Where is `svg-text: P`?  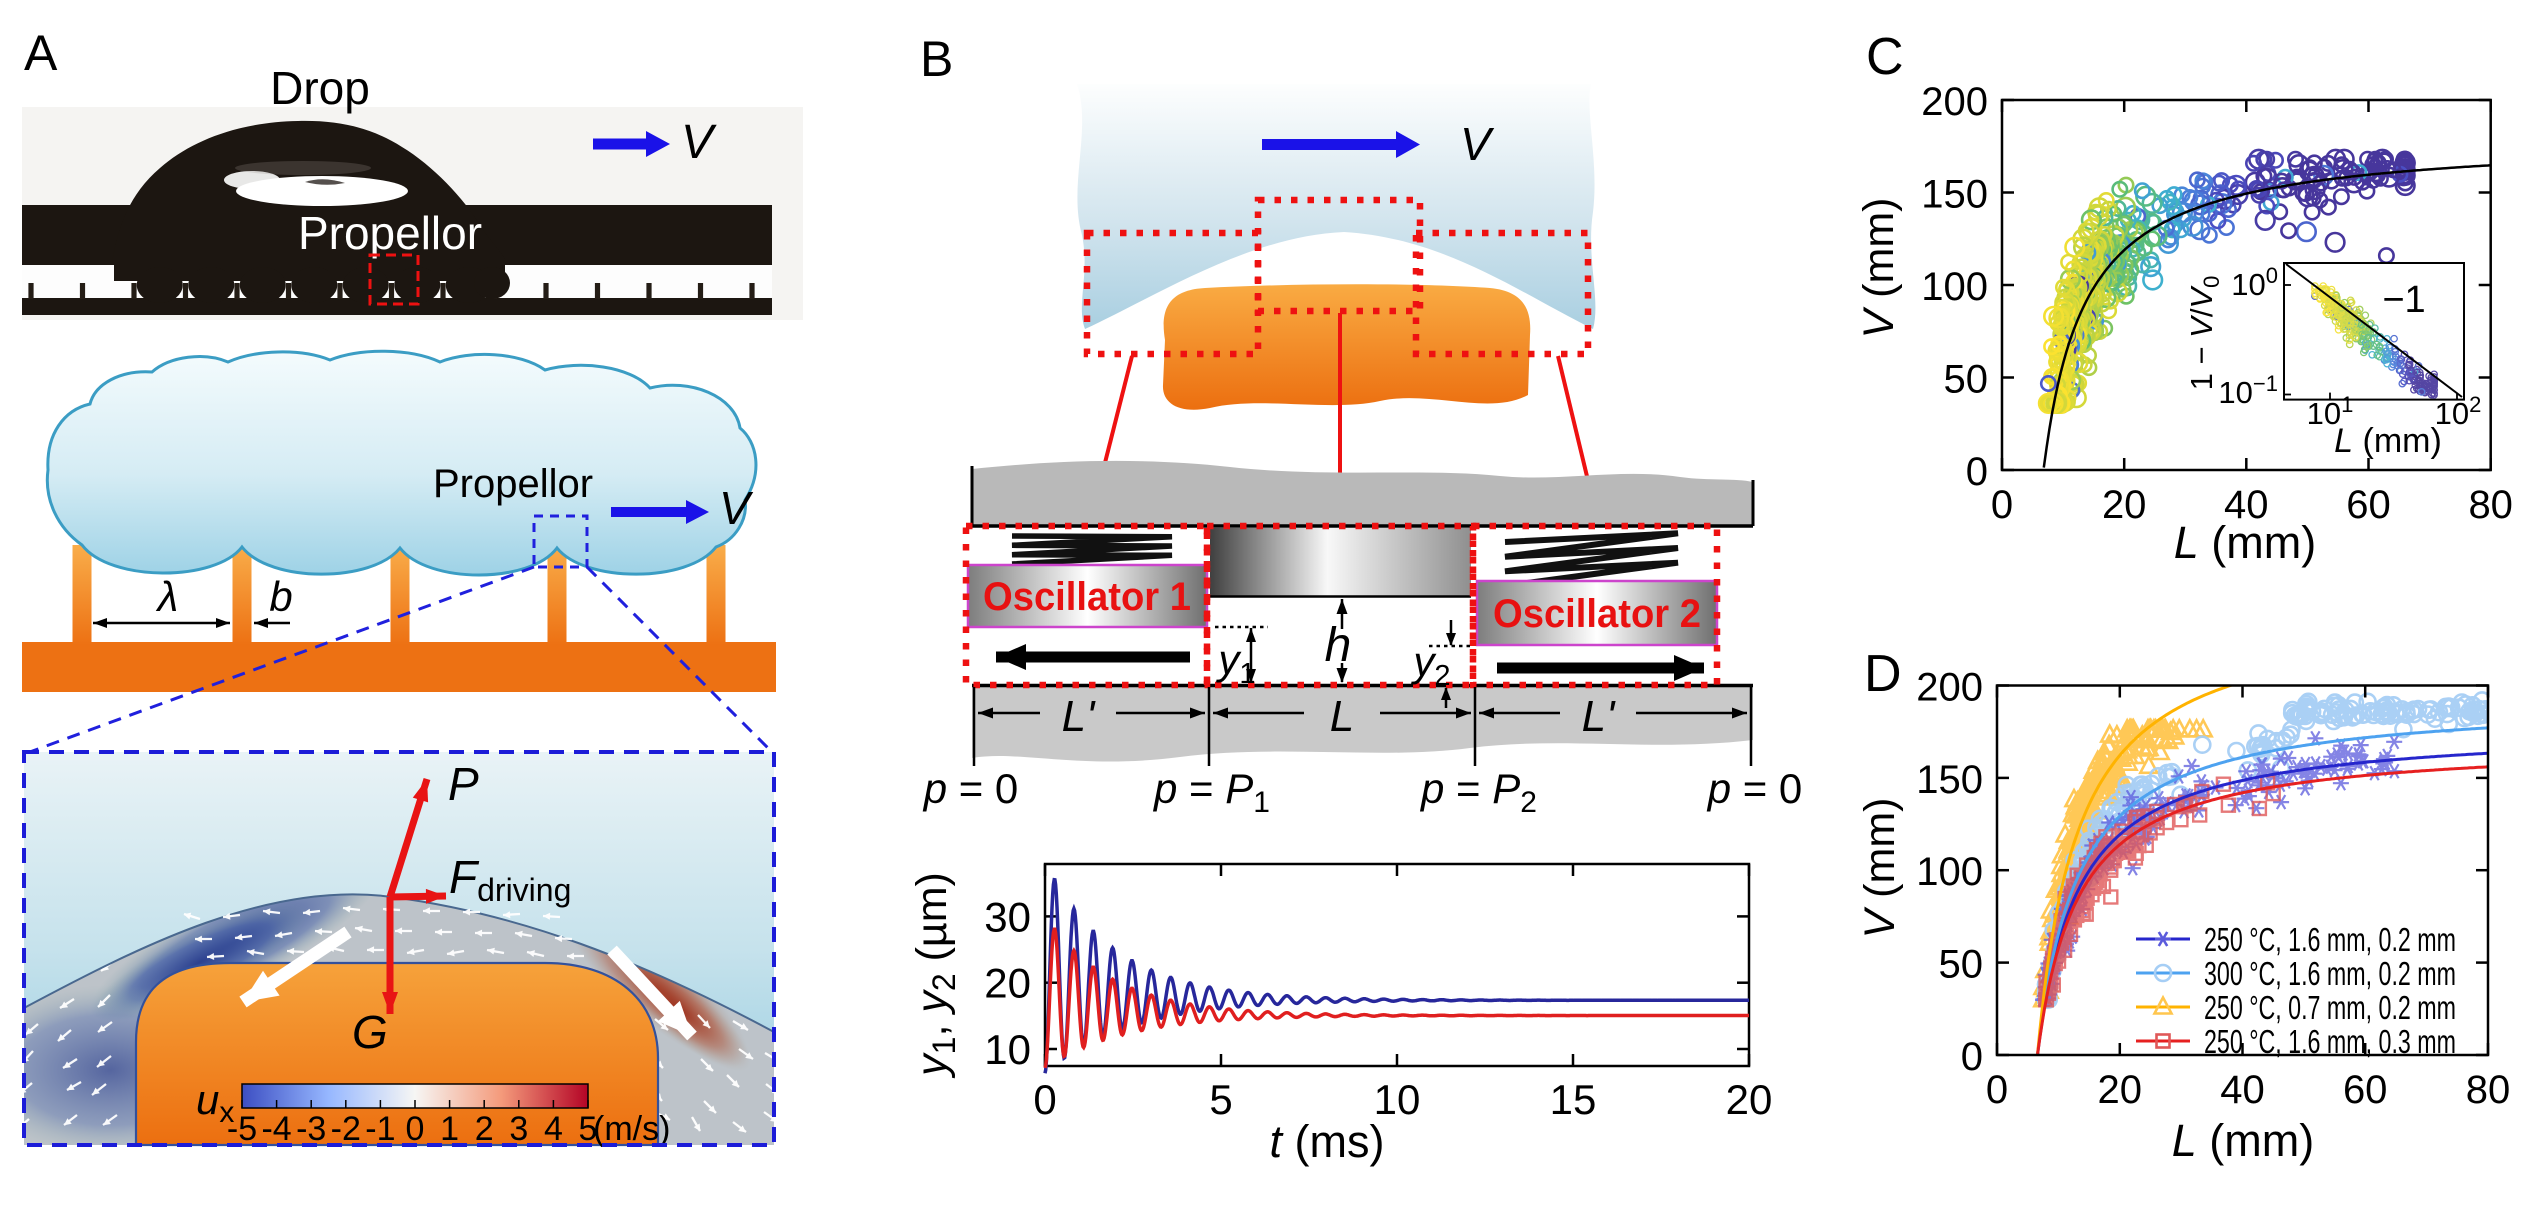
svg-text: P is located at coordinates (463, 784).